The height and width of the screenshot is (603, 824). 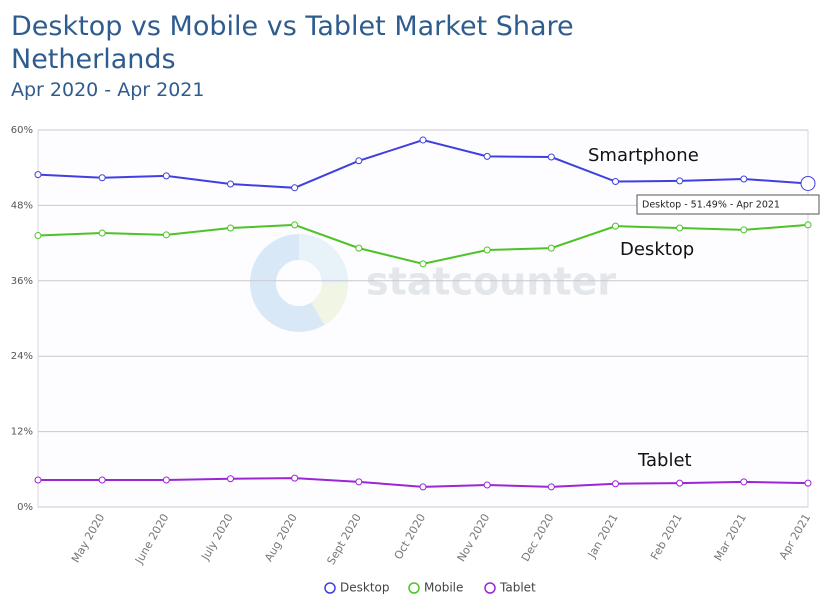 I want to click on legend-item: Desktop, so click(x=357, y=588).